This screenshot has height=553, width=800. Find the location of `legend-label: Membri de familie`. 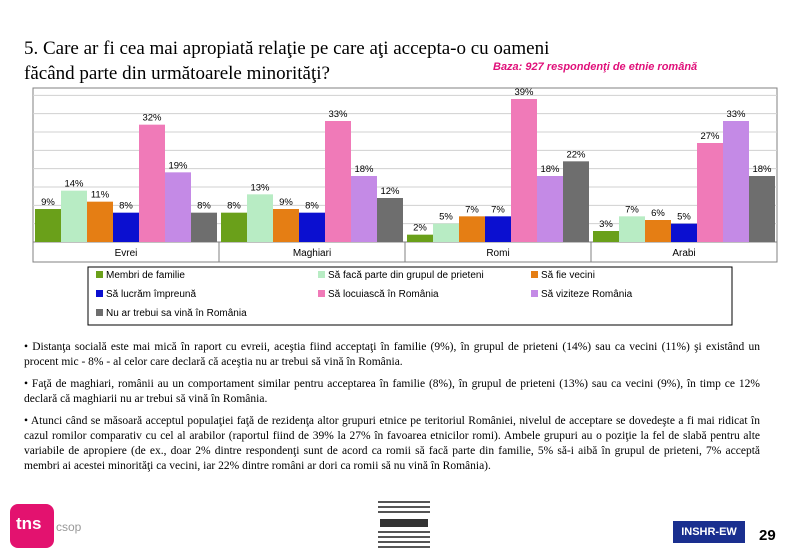

legend-label: Membri de familie is located at coordinates (145, 275).